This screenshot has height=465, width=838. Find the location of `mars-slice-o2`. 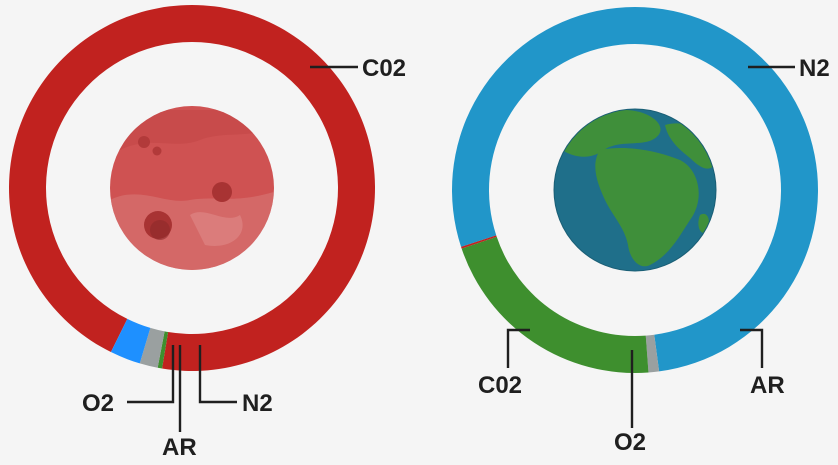

mars-slice-o2 is located at coordinates (163, 350).